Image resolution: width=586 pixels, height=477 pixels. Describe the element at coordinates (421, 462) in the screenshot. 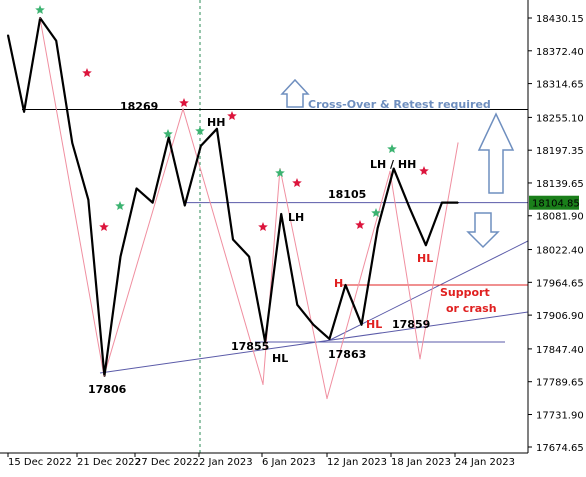

I see `x-tick-label: 18 Jan 2023` at that location.